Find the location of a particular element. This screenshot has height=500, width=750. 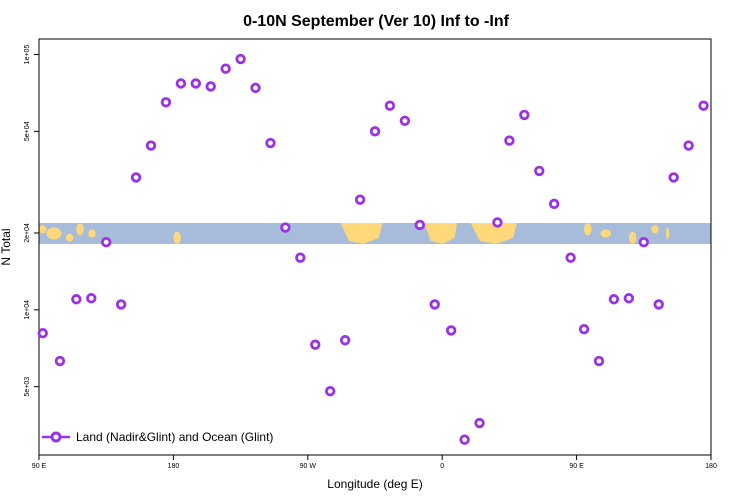

chart-title: 0-10N September (Ver 10) Inf to -Inf is located at coordinates (376, 21).